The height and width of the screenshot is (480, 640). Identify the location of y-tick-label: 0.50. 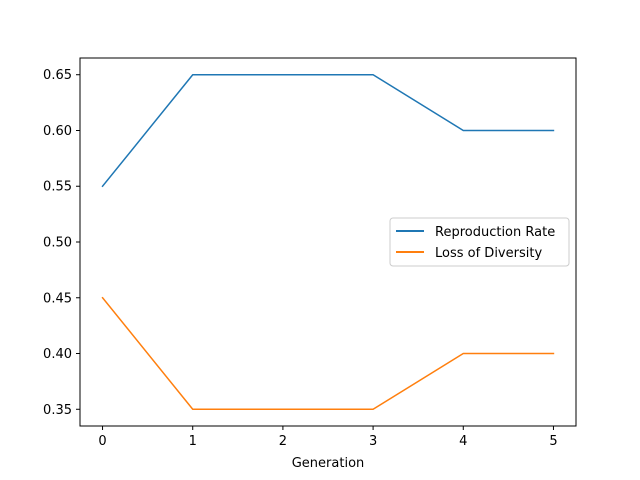
(57, 243).